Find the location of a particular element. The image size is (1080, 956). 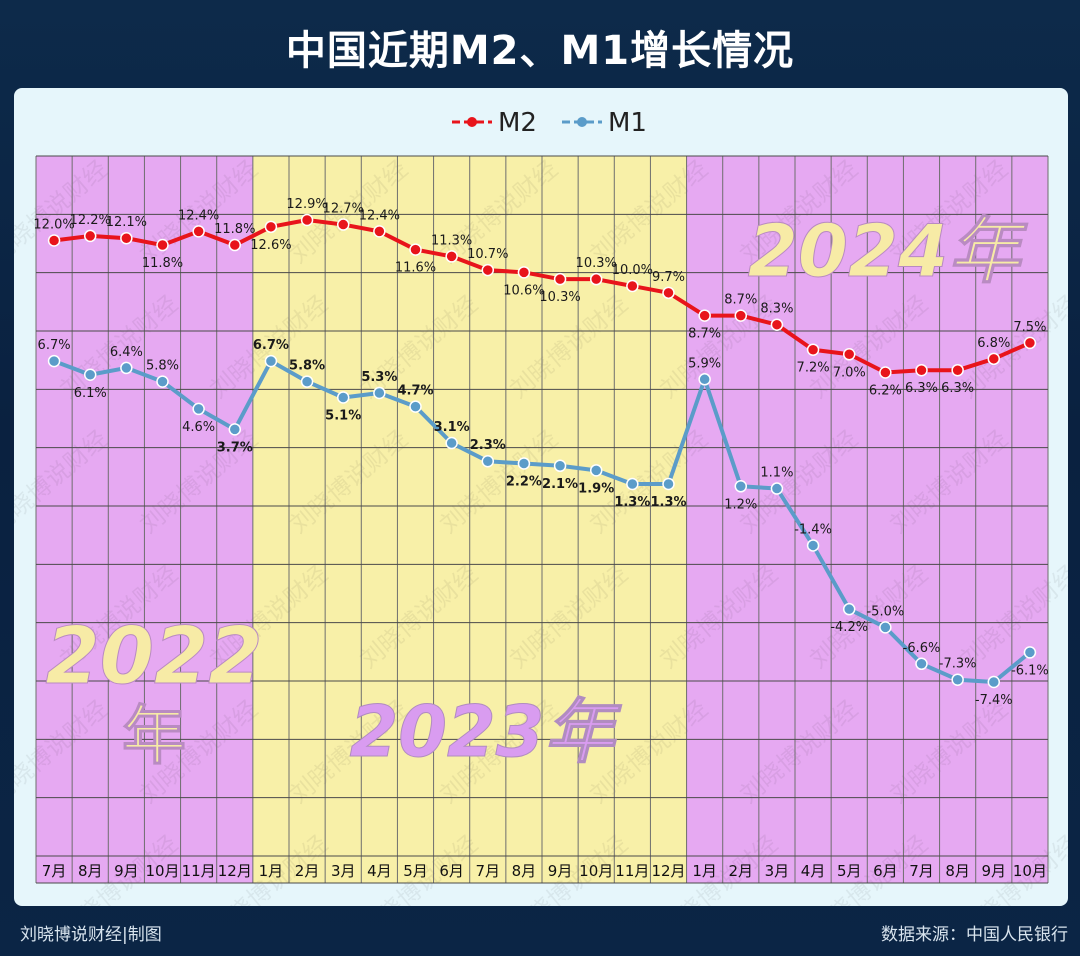

x-tick-label: 8月 is located at coordinates (524, 871).